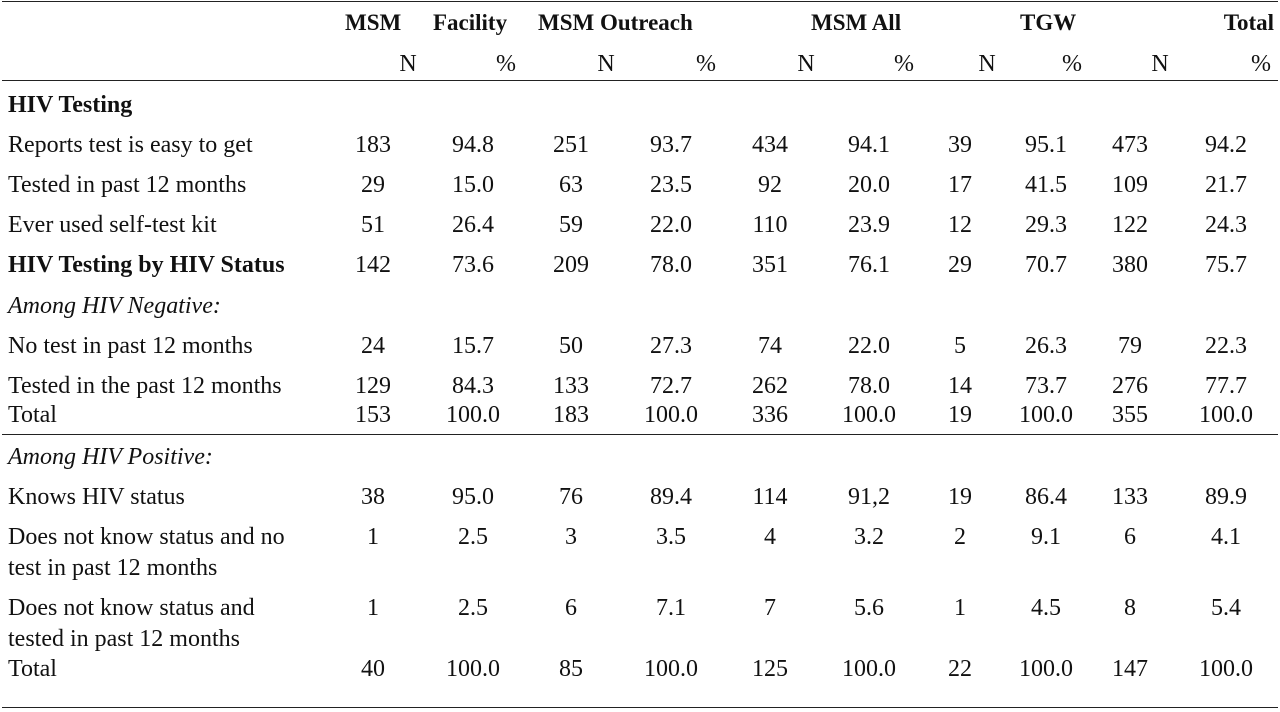 This screenshot has width=1280, height=712. What do you see at coordinates (1226, 608) in the screenshot?
I see `table-cell: 5.4` at bounding box center [1226, 608].